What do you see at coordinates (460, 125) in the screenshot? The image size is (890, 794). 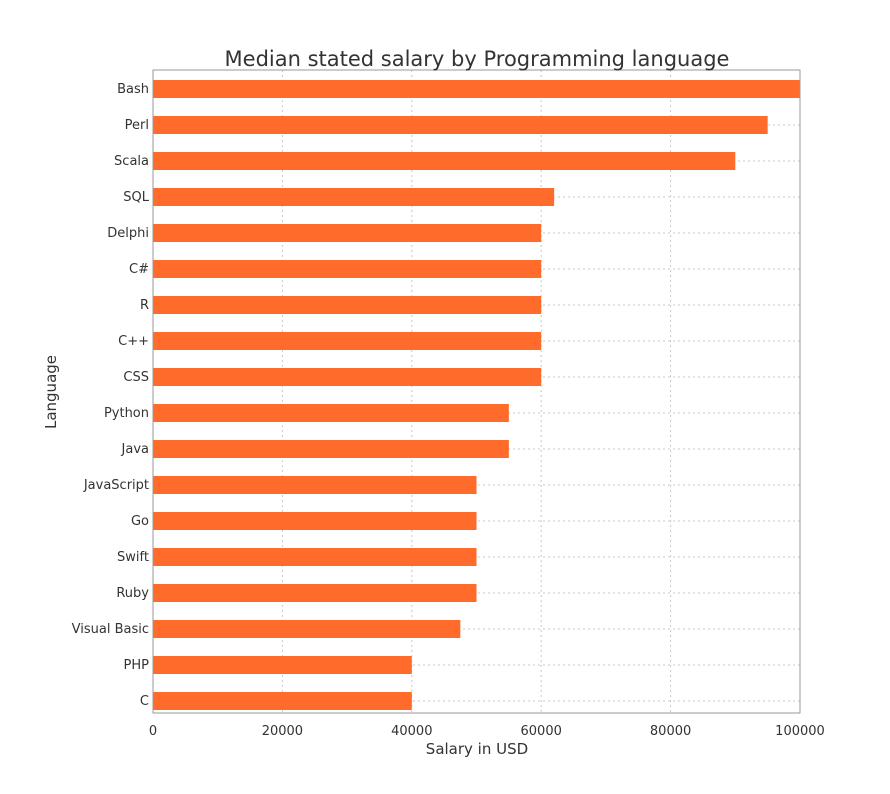 I see `bar-perl` at bounding box center [460, 125].